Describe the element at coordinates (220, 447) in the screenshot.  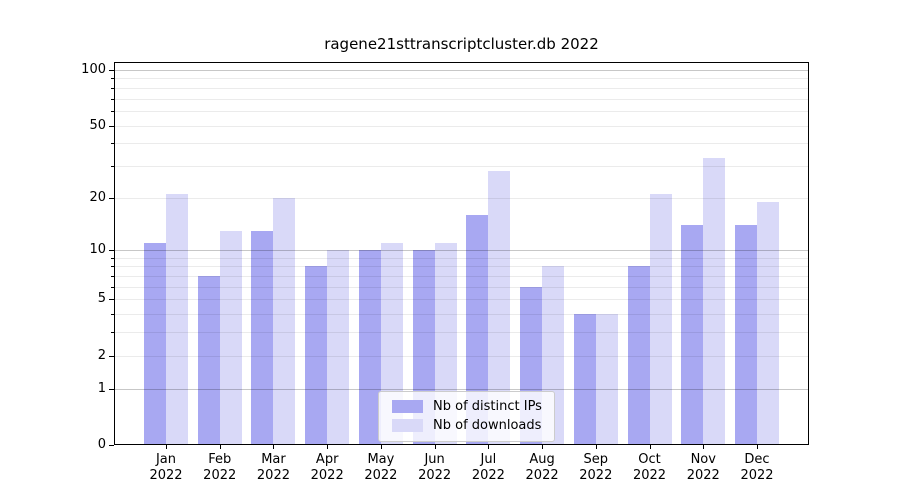
I see `x-tick-mark-feb` at that location.